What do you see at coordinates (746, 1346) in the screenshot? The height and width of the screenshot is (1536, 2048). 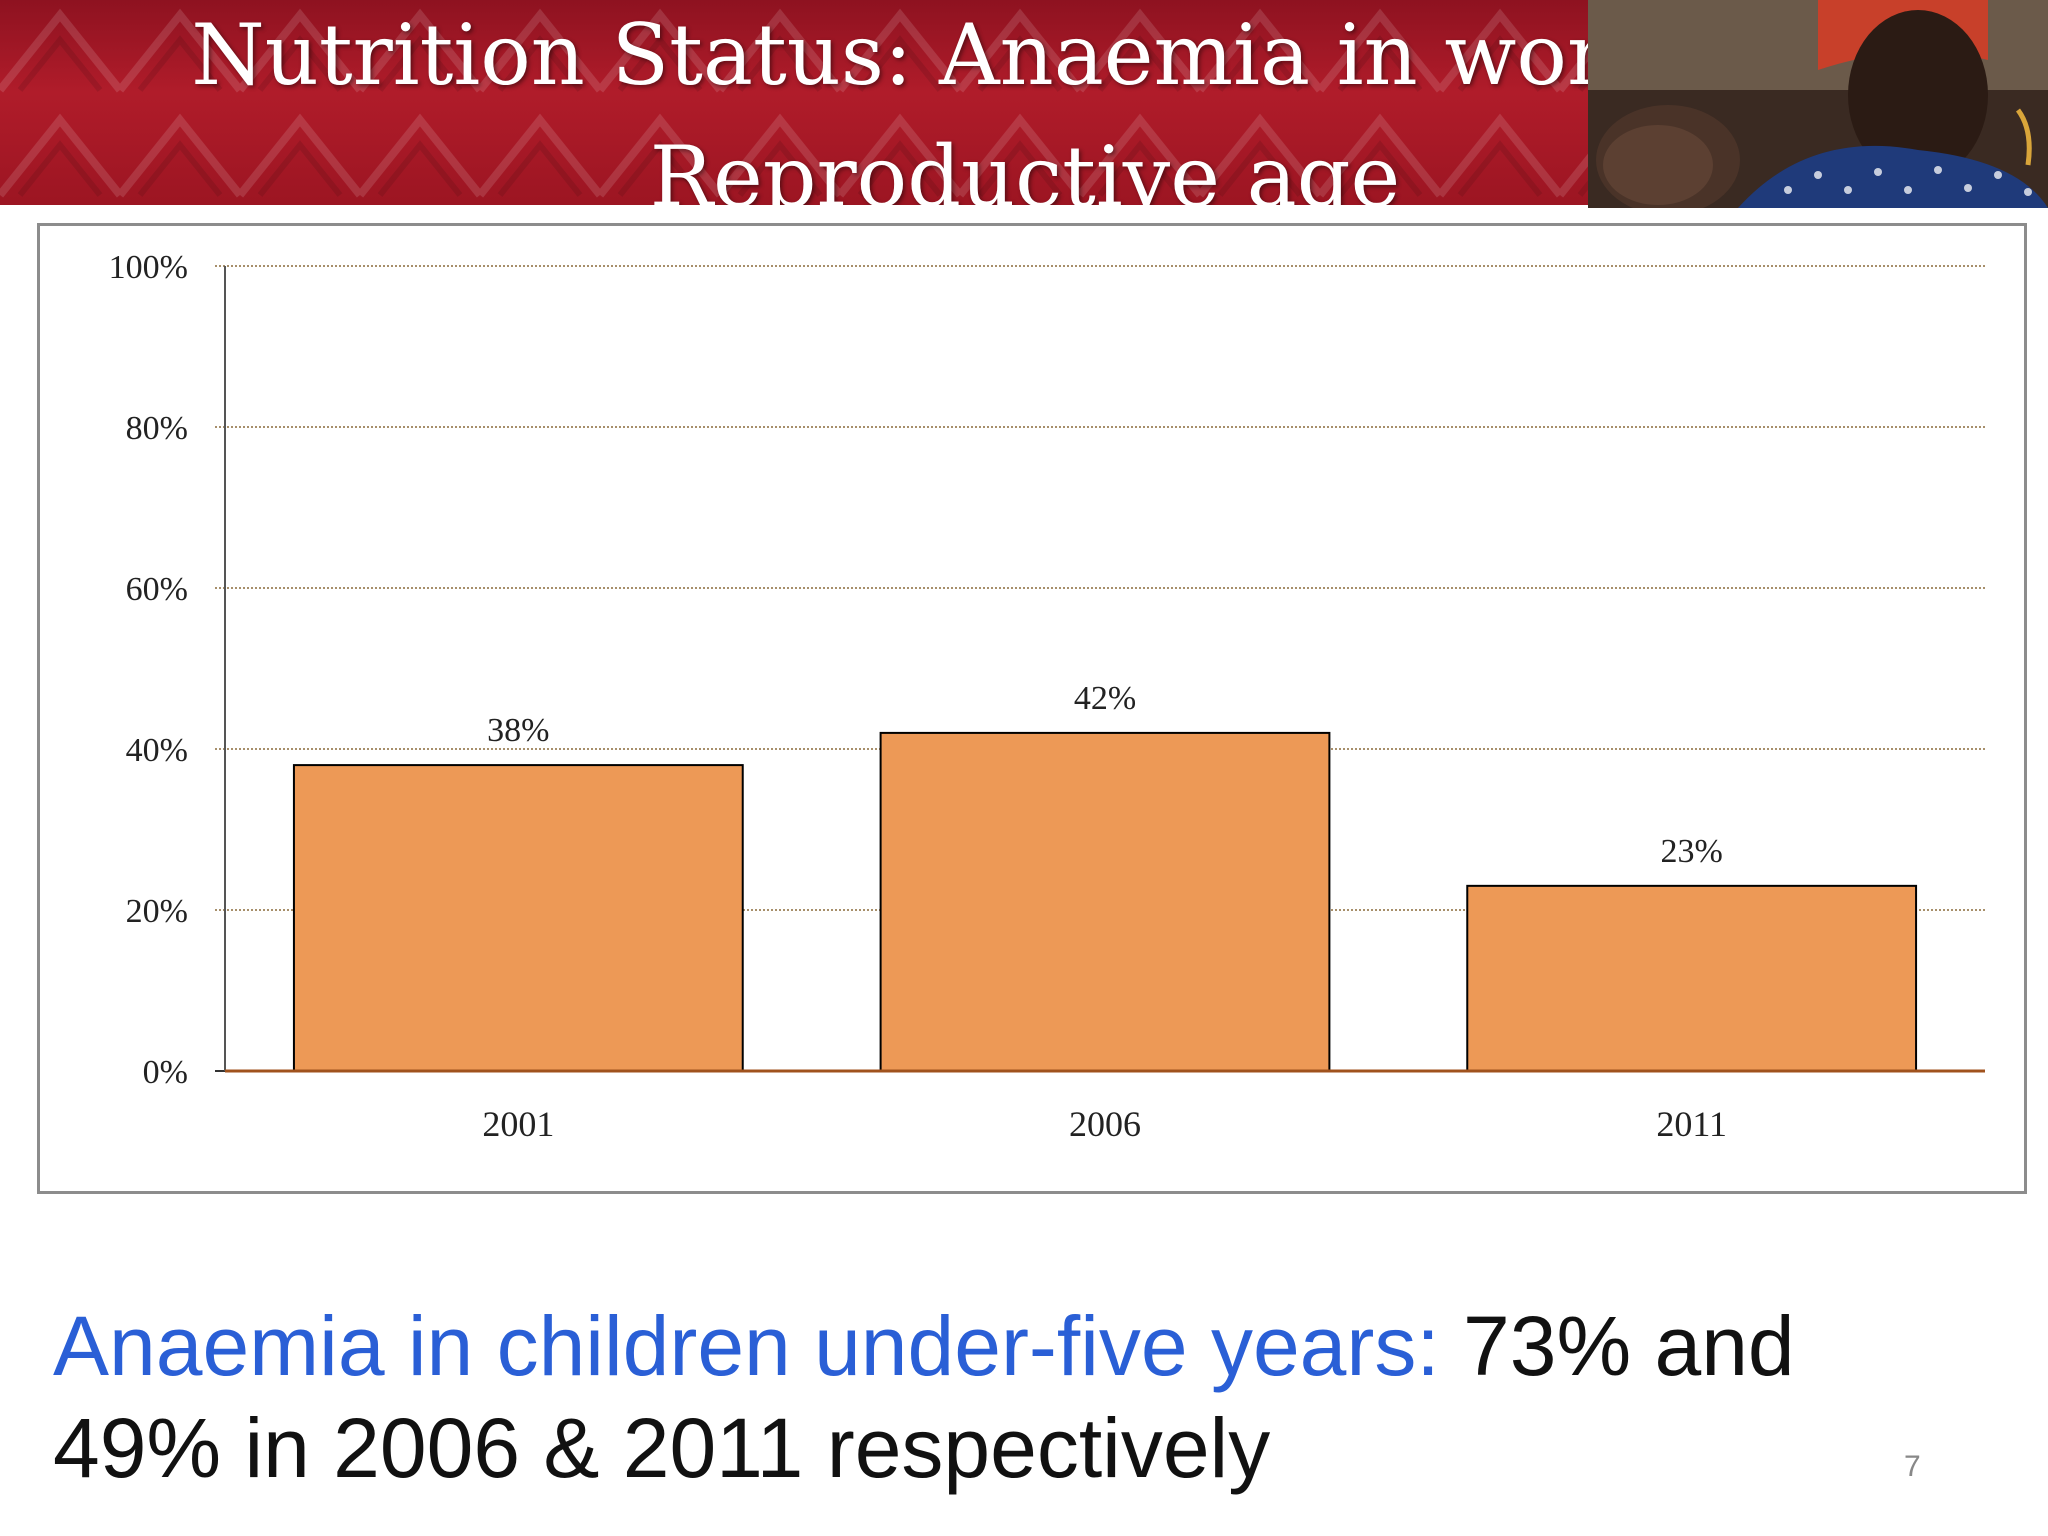 I see `footer-highlight-text: Anaemia in children under-five years:` at bounding box center [746, 1346].